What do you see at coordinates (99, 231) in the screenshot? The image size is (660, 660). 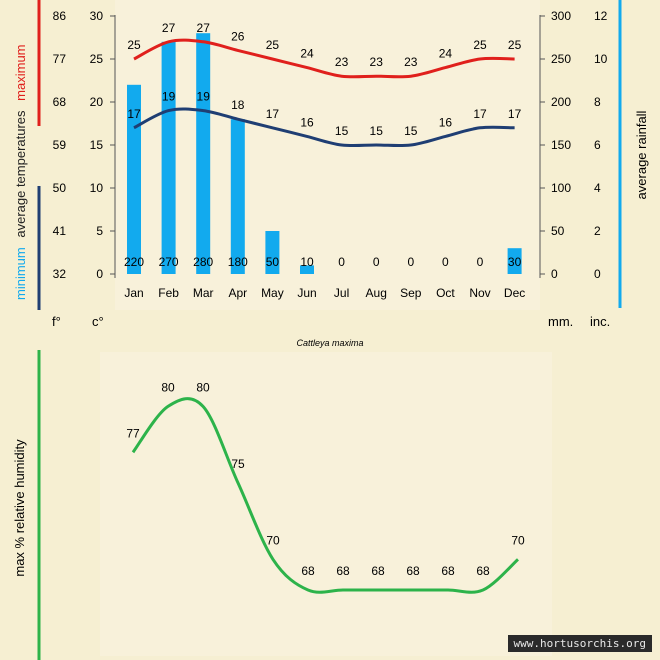 I see `celsius-tick: 5` at bounding box center [99, 231].